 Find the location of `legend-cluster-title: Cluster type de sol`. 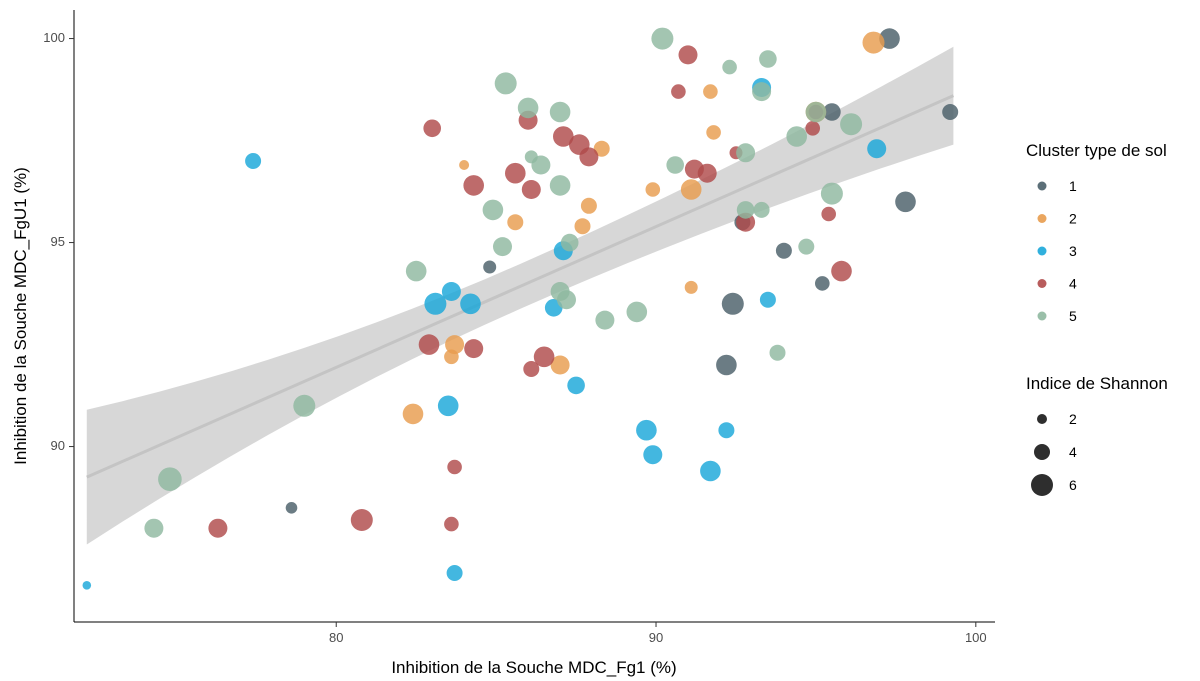

legend-cluster-title: Cluster type de sol is located at coordinates (1096, 150).